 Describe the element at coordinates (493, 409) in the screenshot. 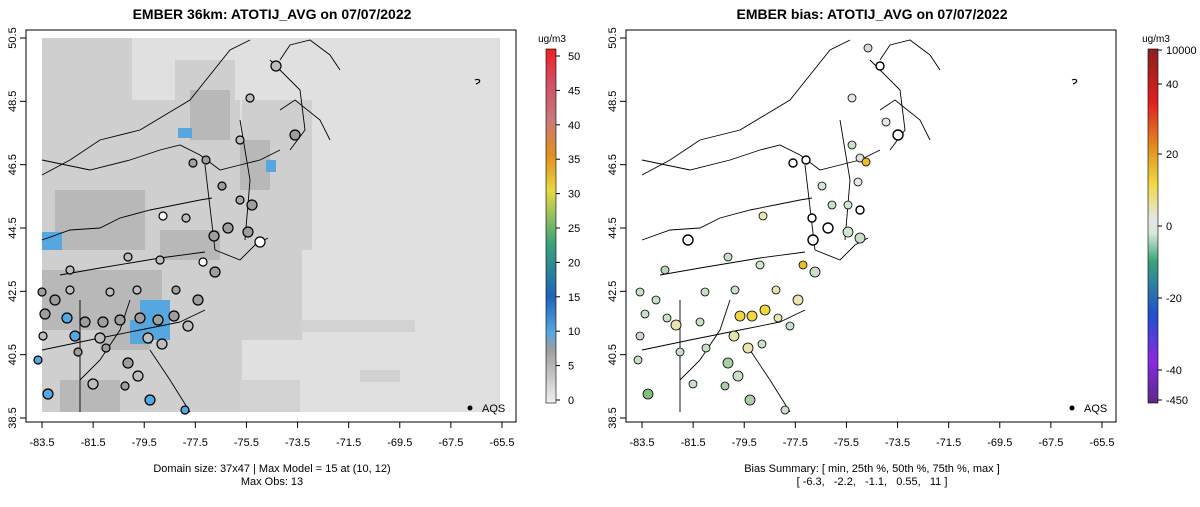

I see `left-legend-label: AQS` at that location.